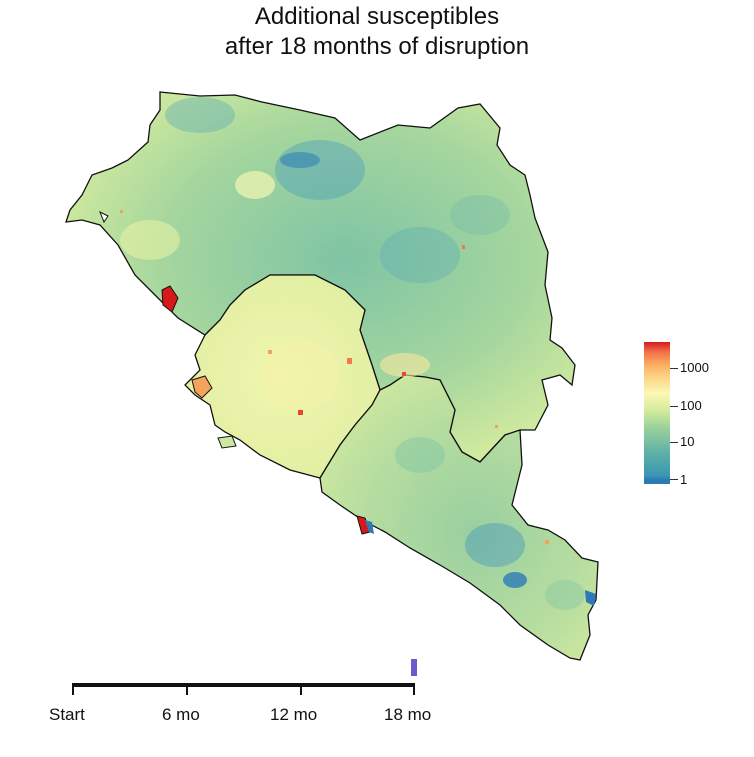 The image size is (754, 757). What do you see at coordinates (408, 714) in the screenshot?
I see `timeline-label-18mo: 18 mo` at bounding box center [408, 714].